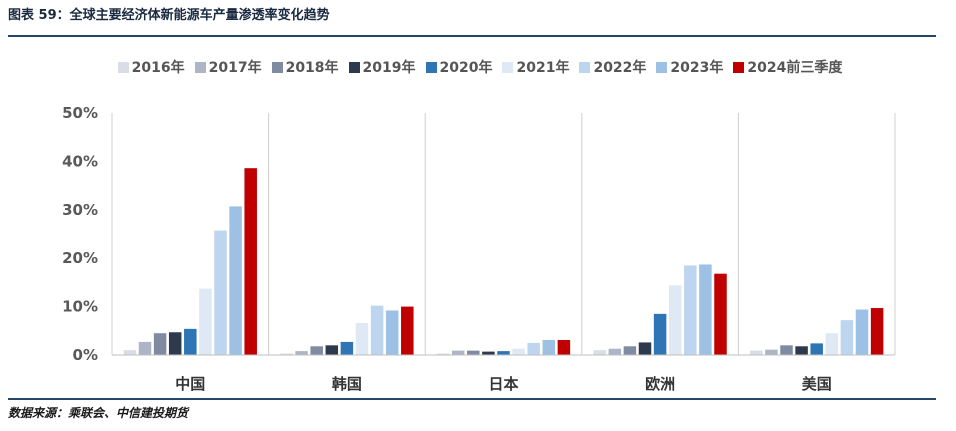  Describe the element at coordinates (543, 68) in the screenshot. I see `legend-label: 2021年` at that location.